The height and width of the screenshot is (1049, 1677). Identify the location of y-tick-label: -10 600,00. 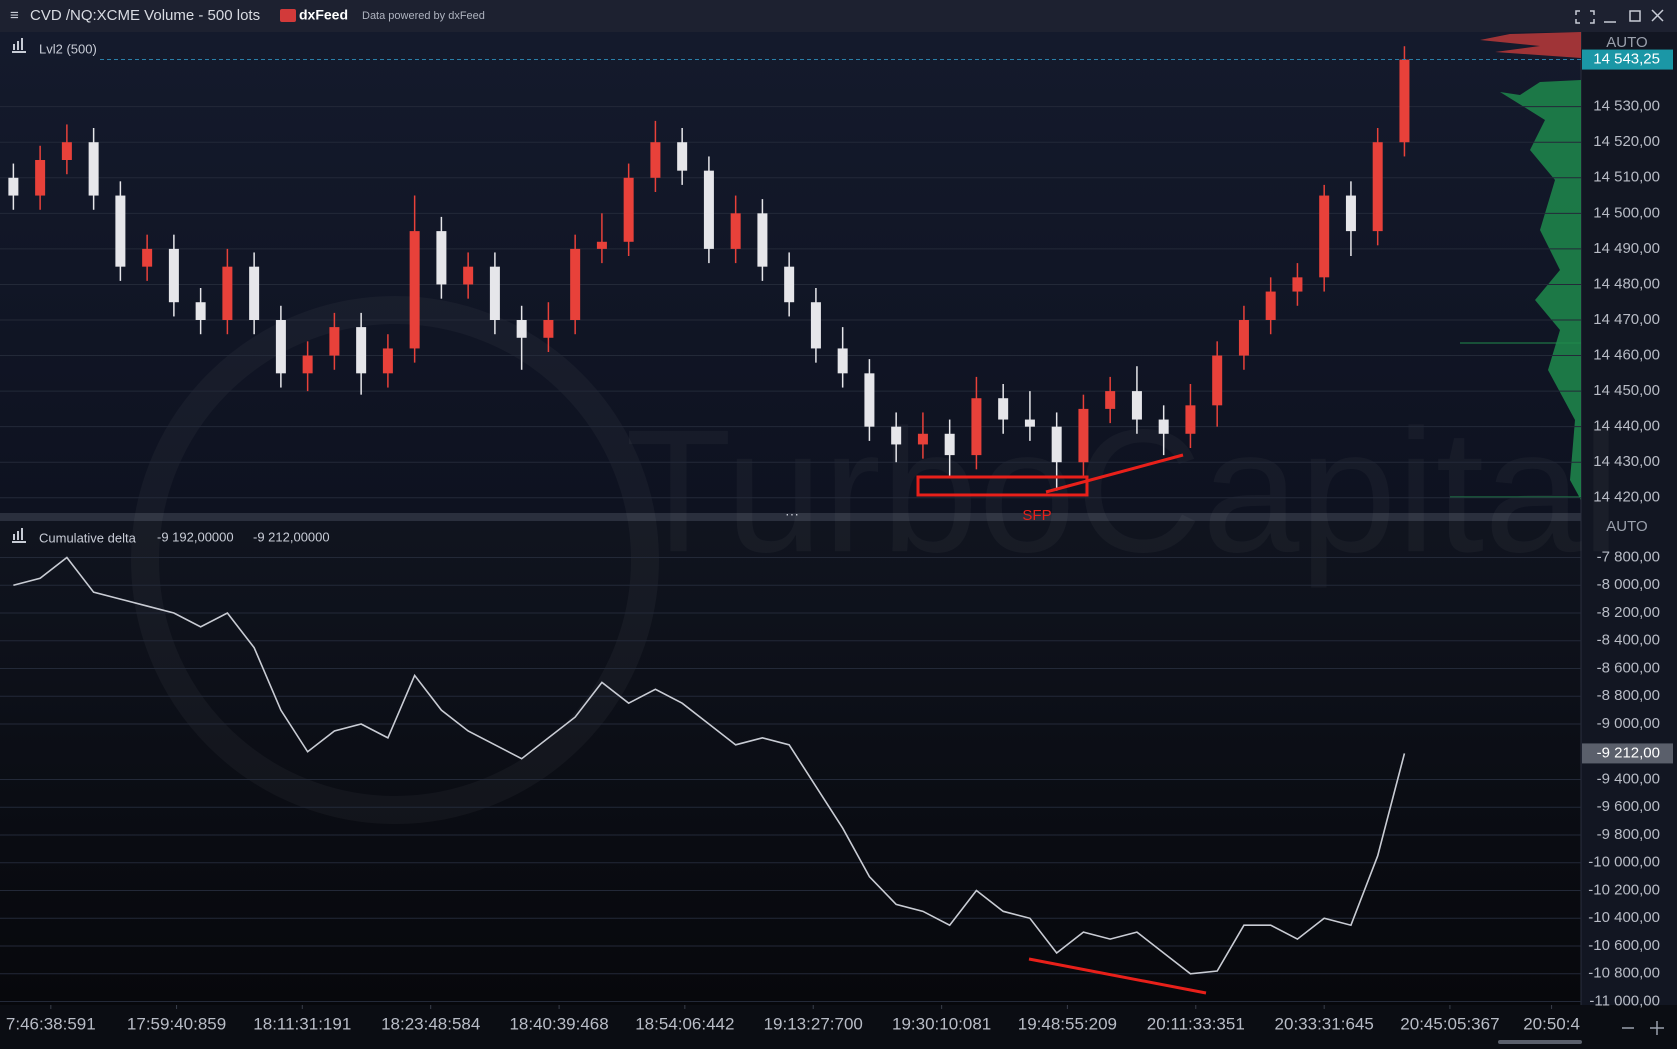
(1624, 945).